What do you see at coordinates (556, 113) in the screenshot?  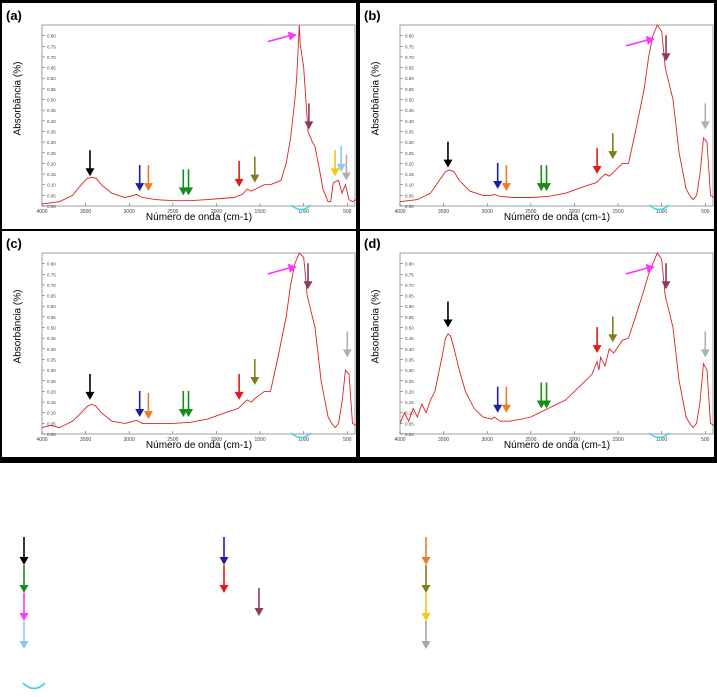 I see `spectrum-line` at bounding box center [556, 113].